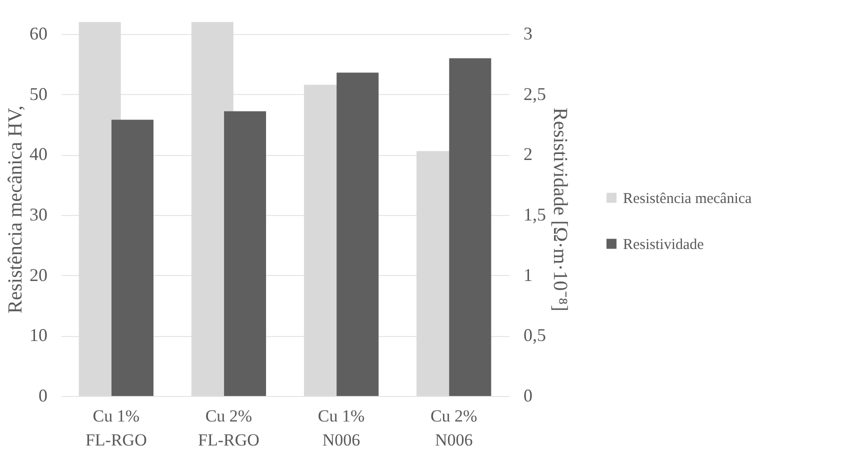  I want to click on y2-tick-label: 1, so click(528, 274).